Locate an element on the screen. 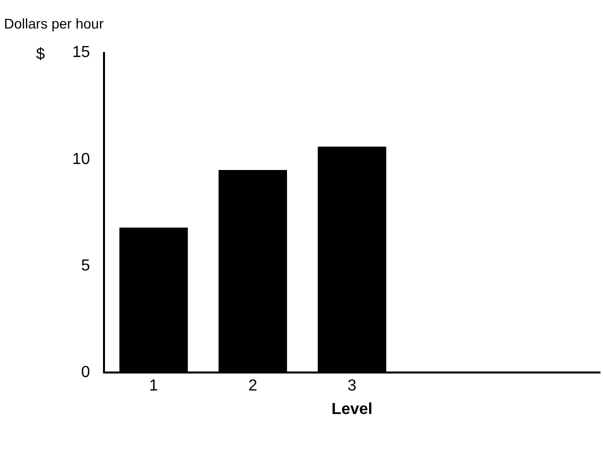 The width and height of the screenshot is (603, 474). x-axis-title: Level is located at coordinates (352, 409).